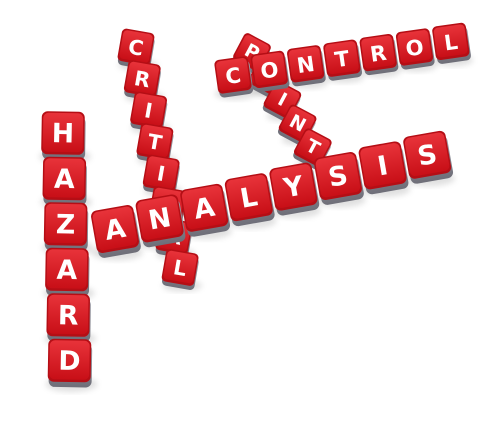 The height and width of the screenshot is (438, 500). I want to click on tile-analysis-1: N, so click(160, 221).